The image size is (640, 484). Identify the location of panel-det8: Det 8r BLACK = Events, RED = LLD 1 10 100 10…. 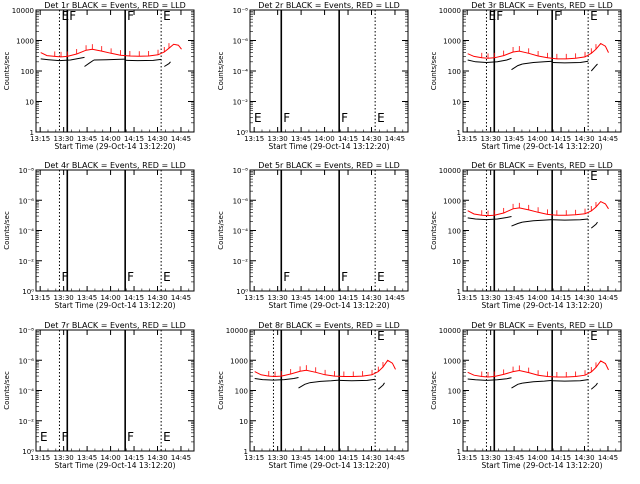
(313, 395).